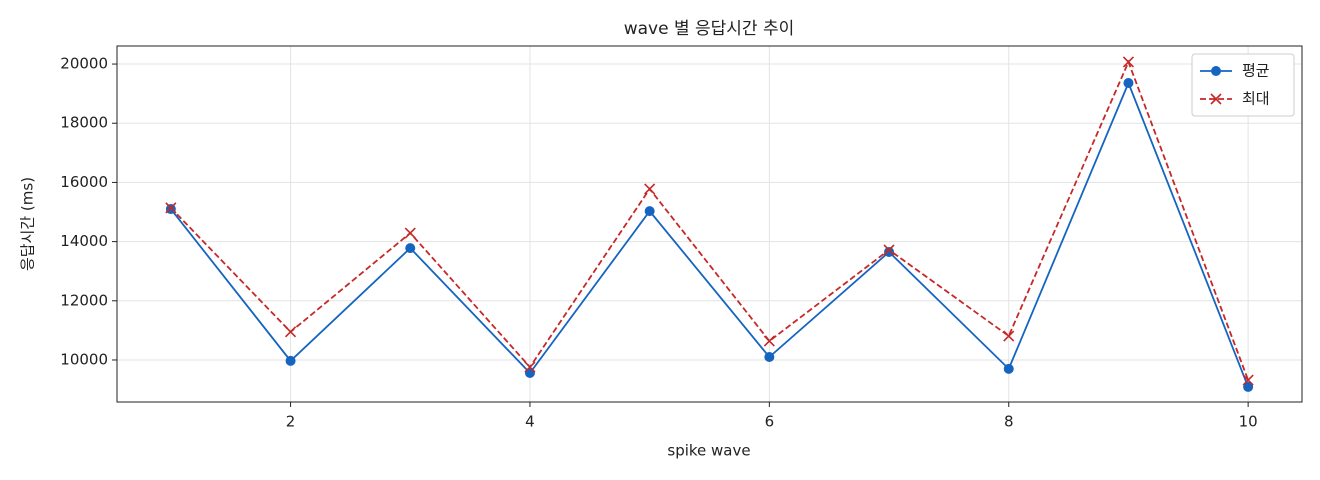 This screenshot has height=480, width=1320. What do you see at coordinates (84, 241) in the screenshot?
I see `y-tick-label: 14000` at bounding box center [84, 241].